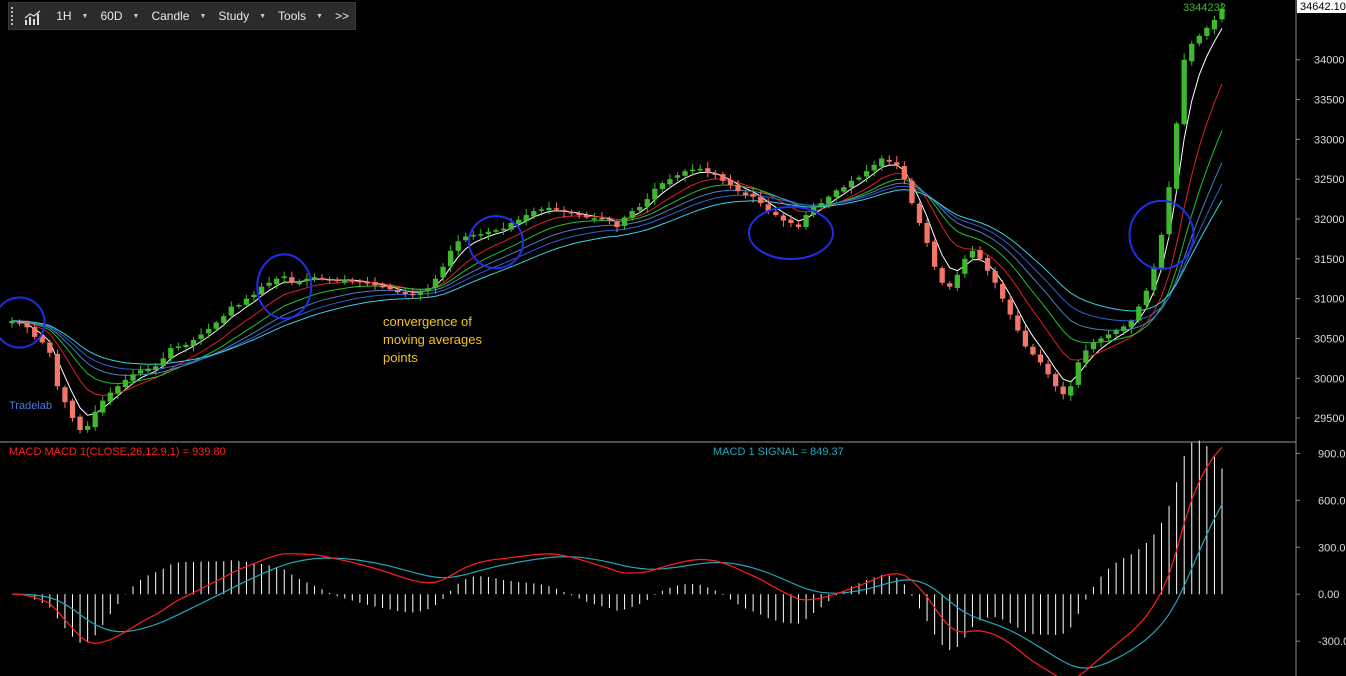 This screenshot has height=676, width=1346. What do you see at coordinates (292, 16) in the screenshot?
I see `tools-label: Tools` at bounding box center [292, 16].